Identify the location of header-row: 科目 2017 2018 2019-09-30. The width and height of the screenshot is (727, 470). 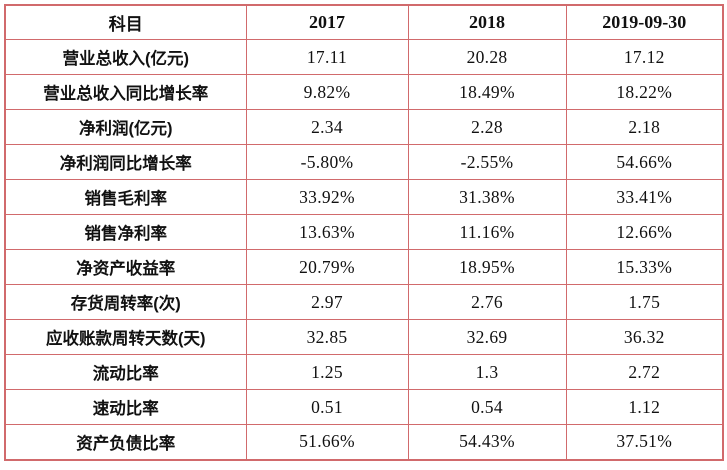
(364, 22).